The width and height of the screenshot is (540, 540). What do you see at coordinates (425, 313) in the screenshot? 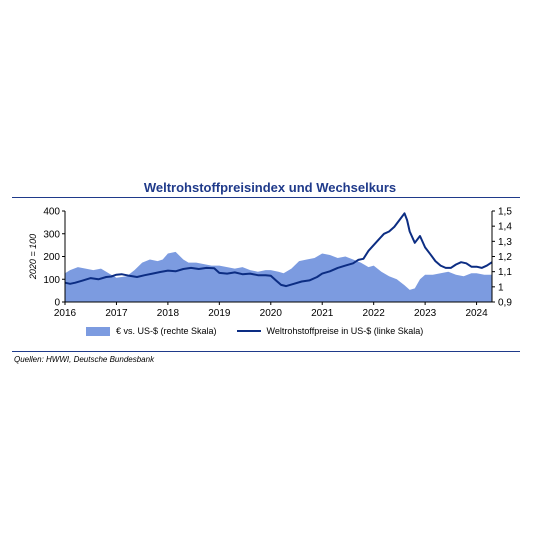
I see `x-tick-label: 2023` at bounding box center [425, 313].